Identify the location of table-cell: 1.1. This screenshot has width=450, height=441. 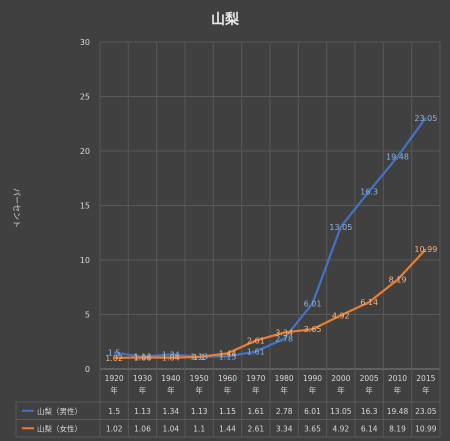
(199, 428).